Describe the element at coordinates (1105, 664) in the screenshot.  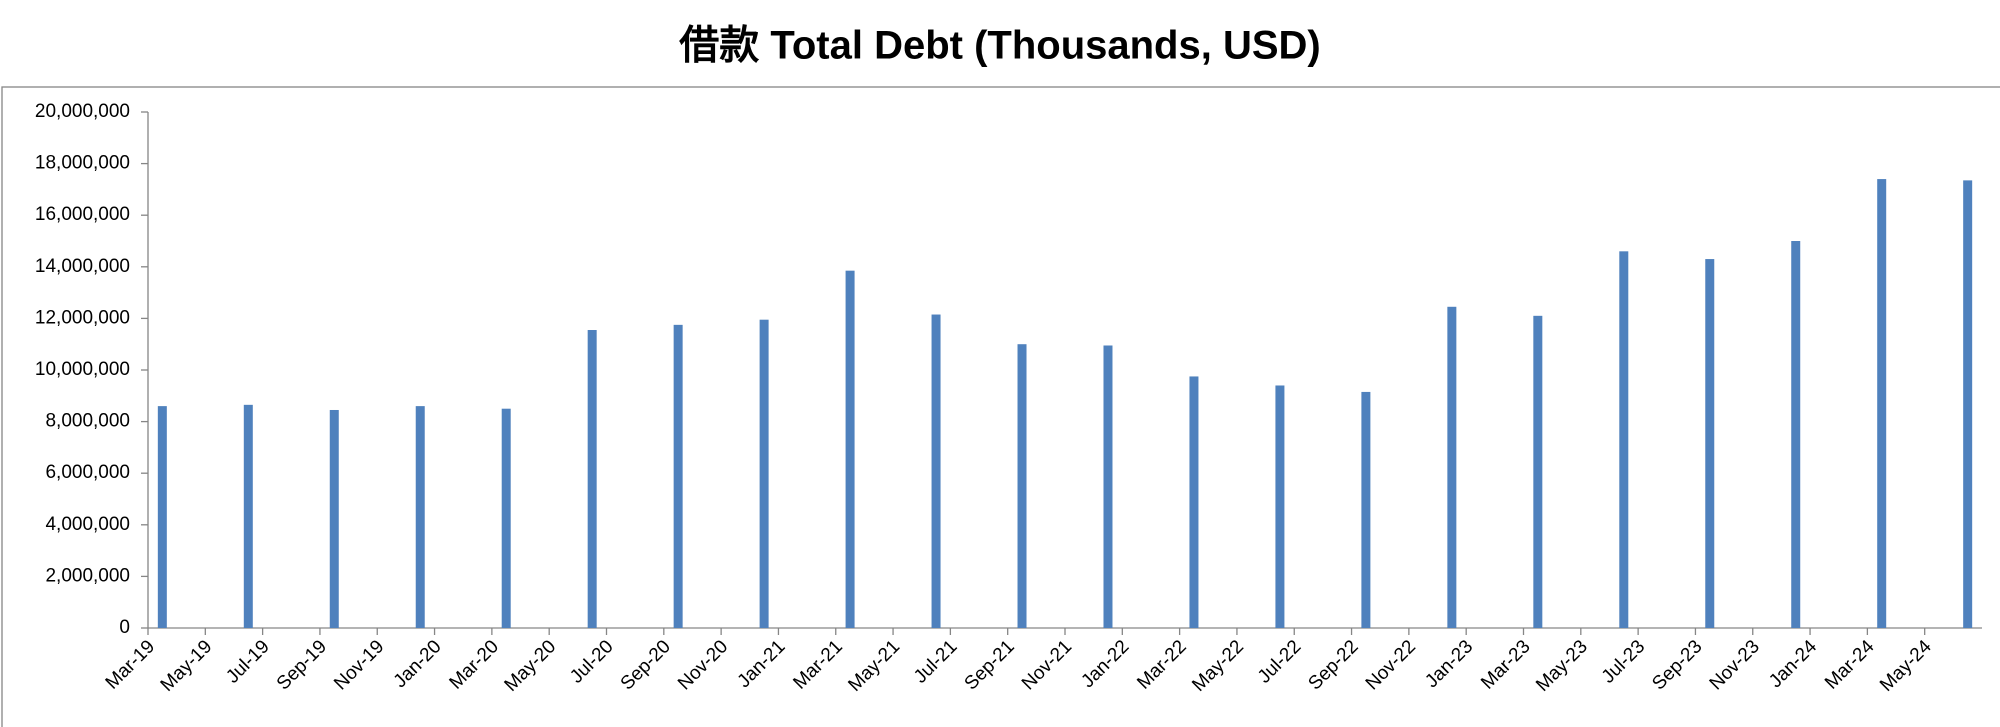
I see `x-tick-label: Jan-22` at that location.